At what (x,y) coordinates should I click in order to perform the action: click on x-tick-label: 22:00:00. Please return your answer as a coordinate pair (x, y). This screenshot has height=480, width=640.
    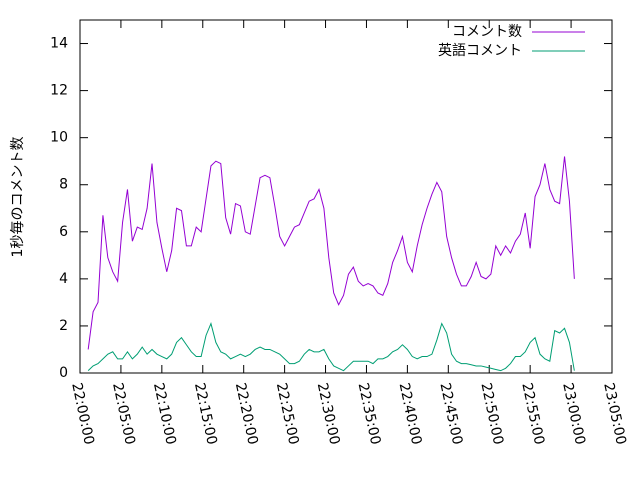
    Looking at the image, I should click on (82, 413).